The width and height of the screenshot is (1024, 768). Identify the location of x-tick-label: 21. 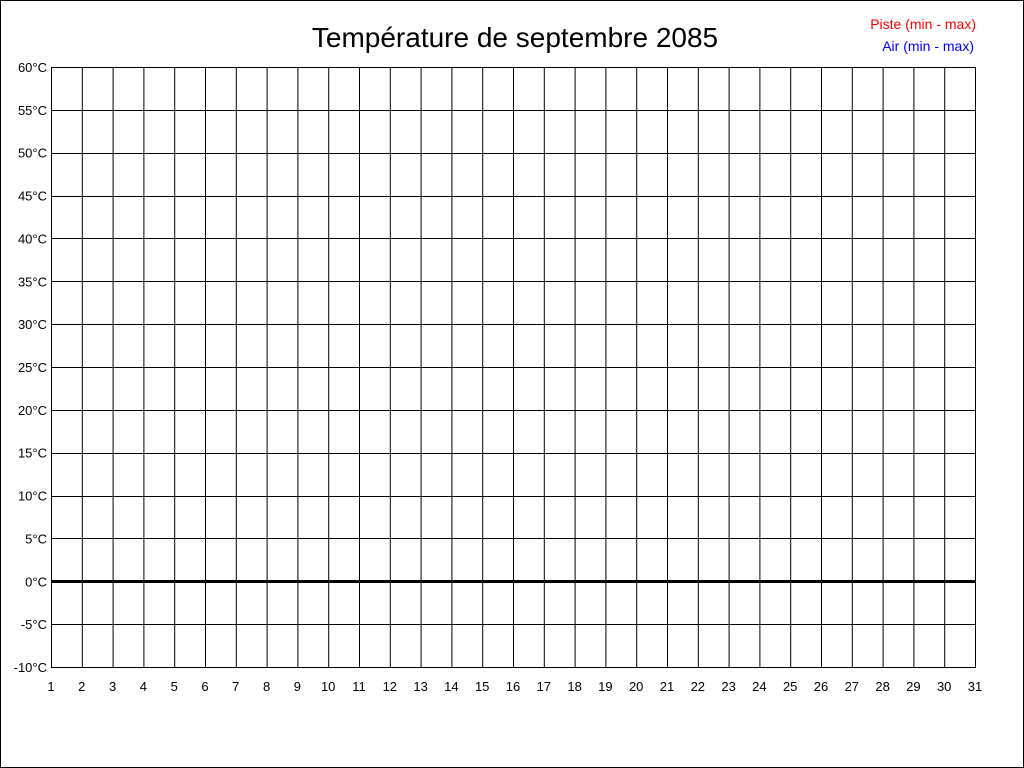
(667, 686).